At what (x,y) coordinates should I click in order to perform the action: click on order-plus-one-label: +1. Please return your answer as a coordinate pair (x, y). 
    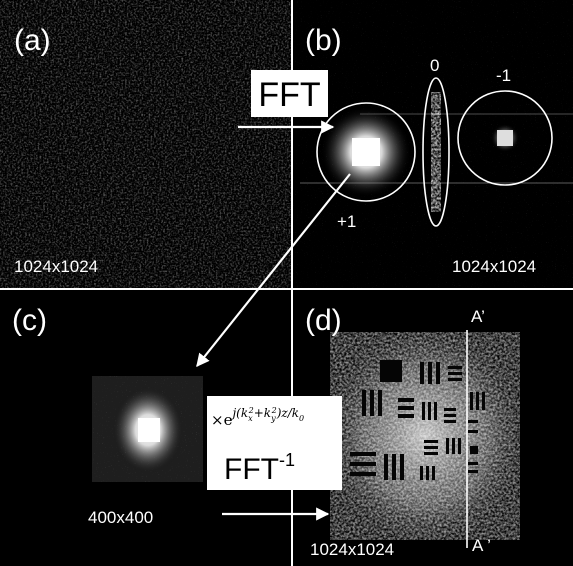
    Looking at the image, I should click on (346, 221).